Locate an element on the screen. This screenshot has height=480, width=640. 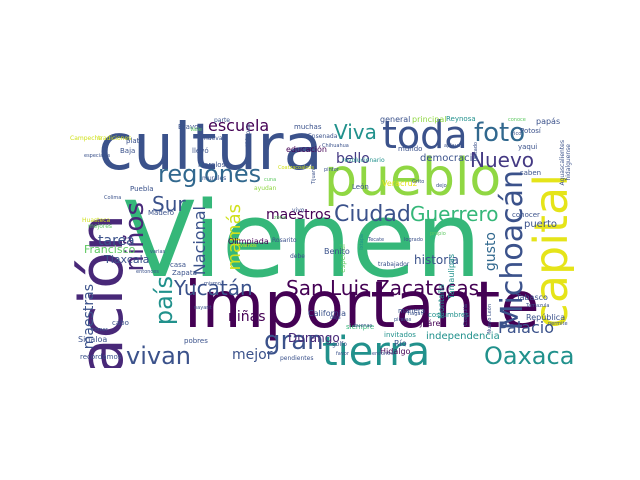
word-comer: comer is located at coordinates (100, 330).